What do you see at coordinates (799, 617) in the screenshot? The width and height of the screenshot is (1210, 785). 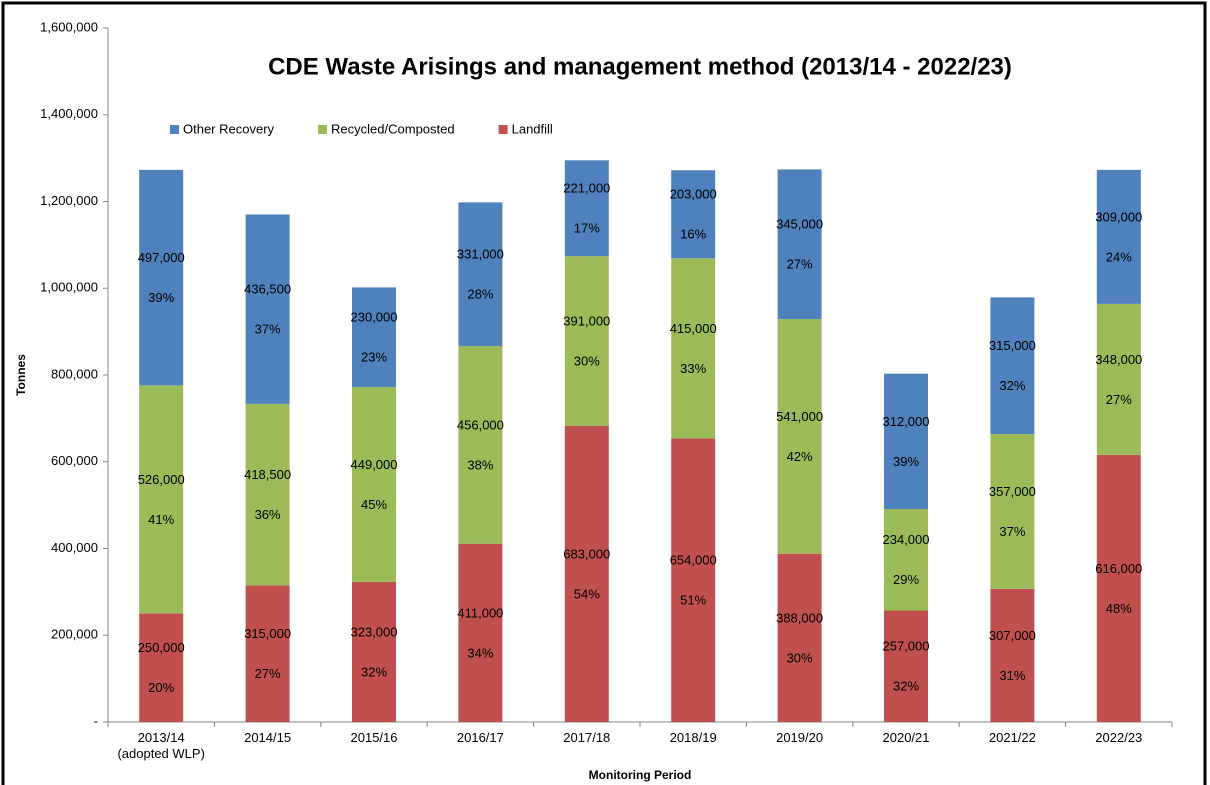 I see `value-label: 388,000` at bounding box center [799, 617].